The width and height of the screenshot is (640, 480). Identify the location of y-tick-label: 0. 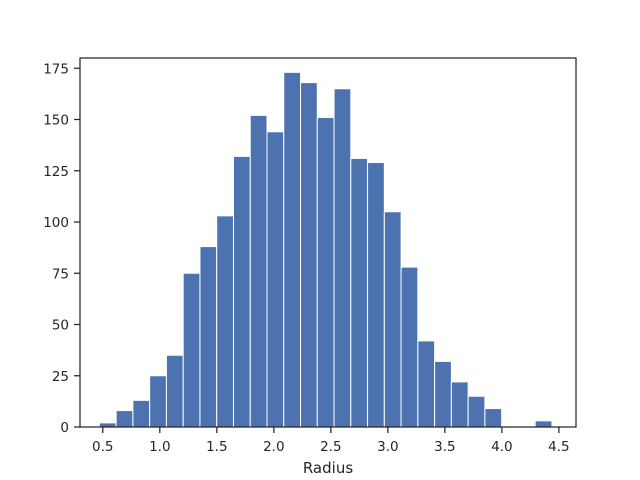
(64, 428).